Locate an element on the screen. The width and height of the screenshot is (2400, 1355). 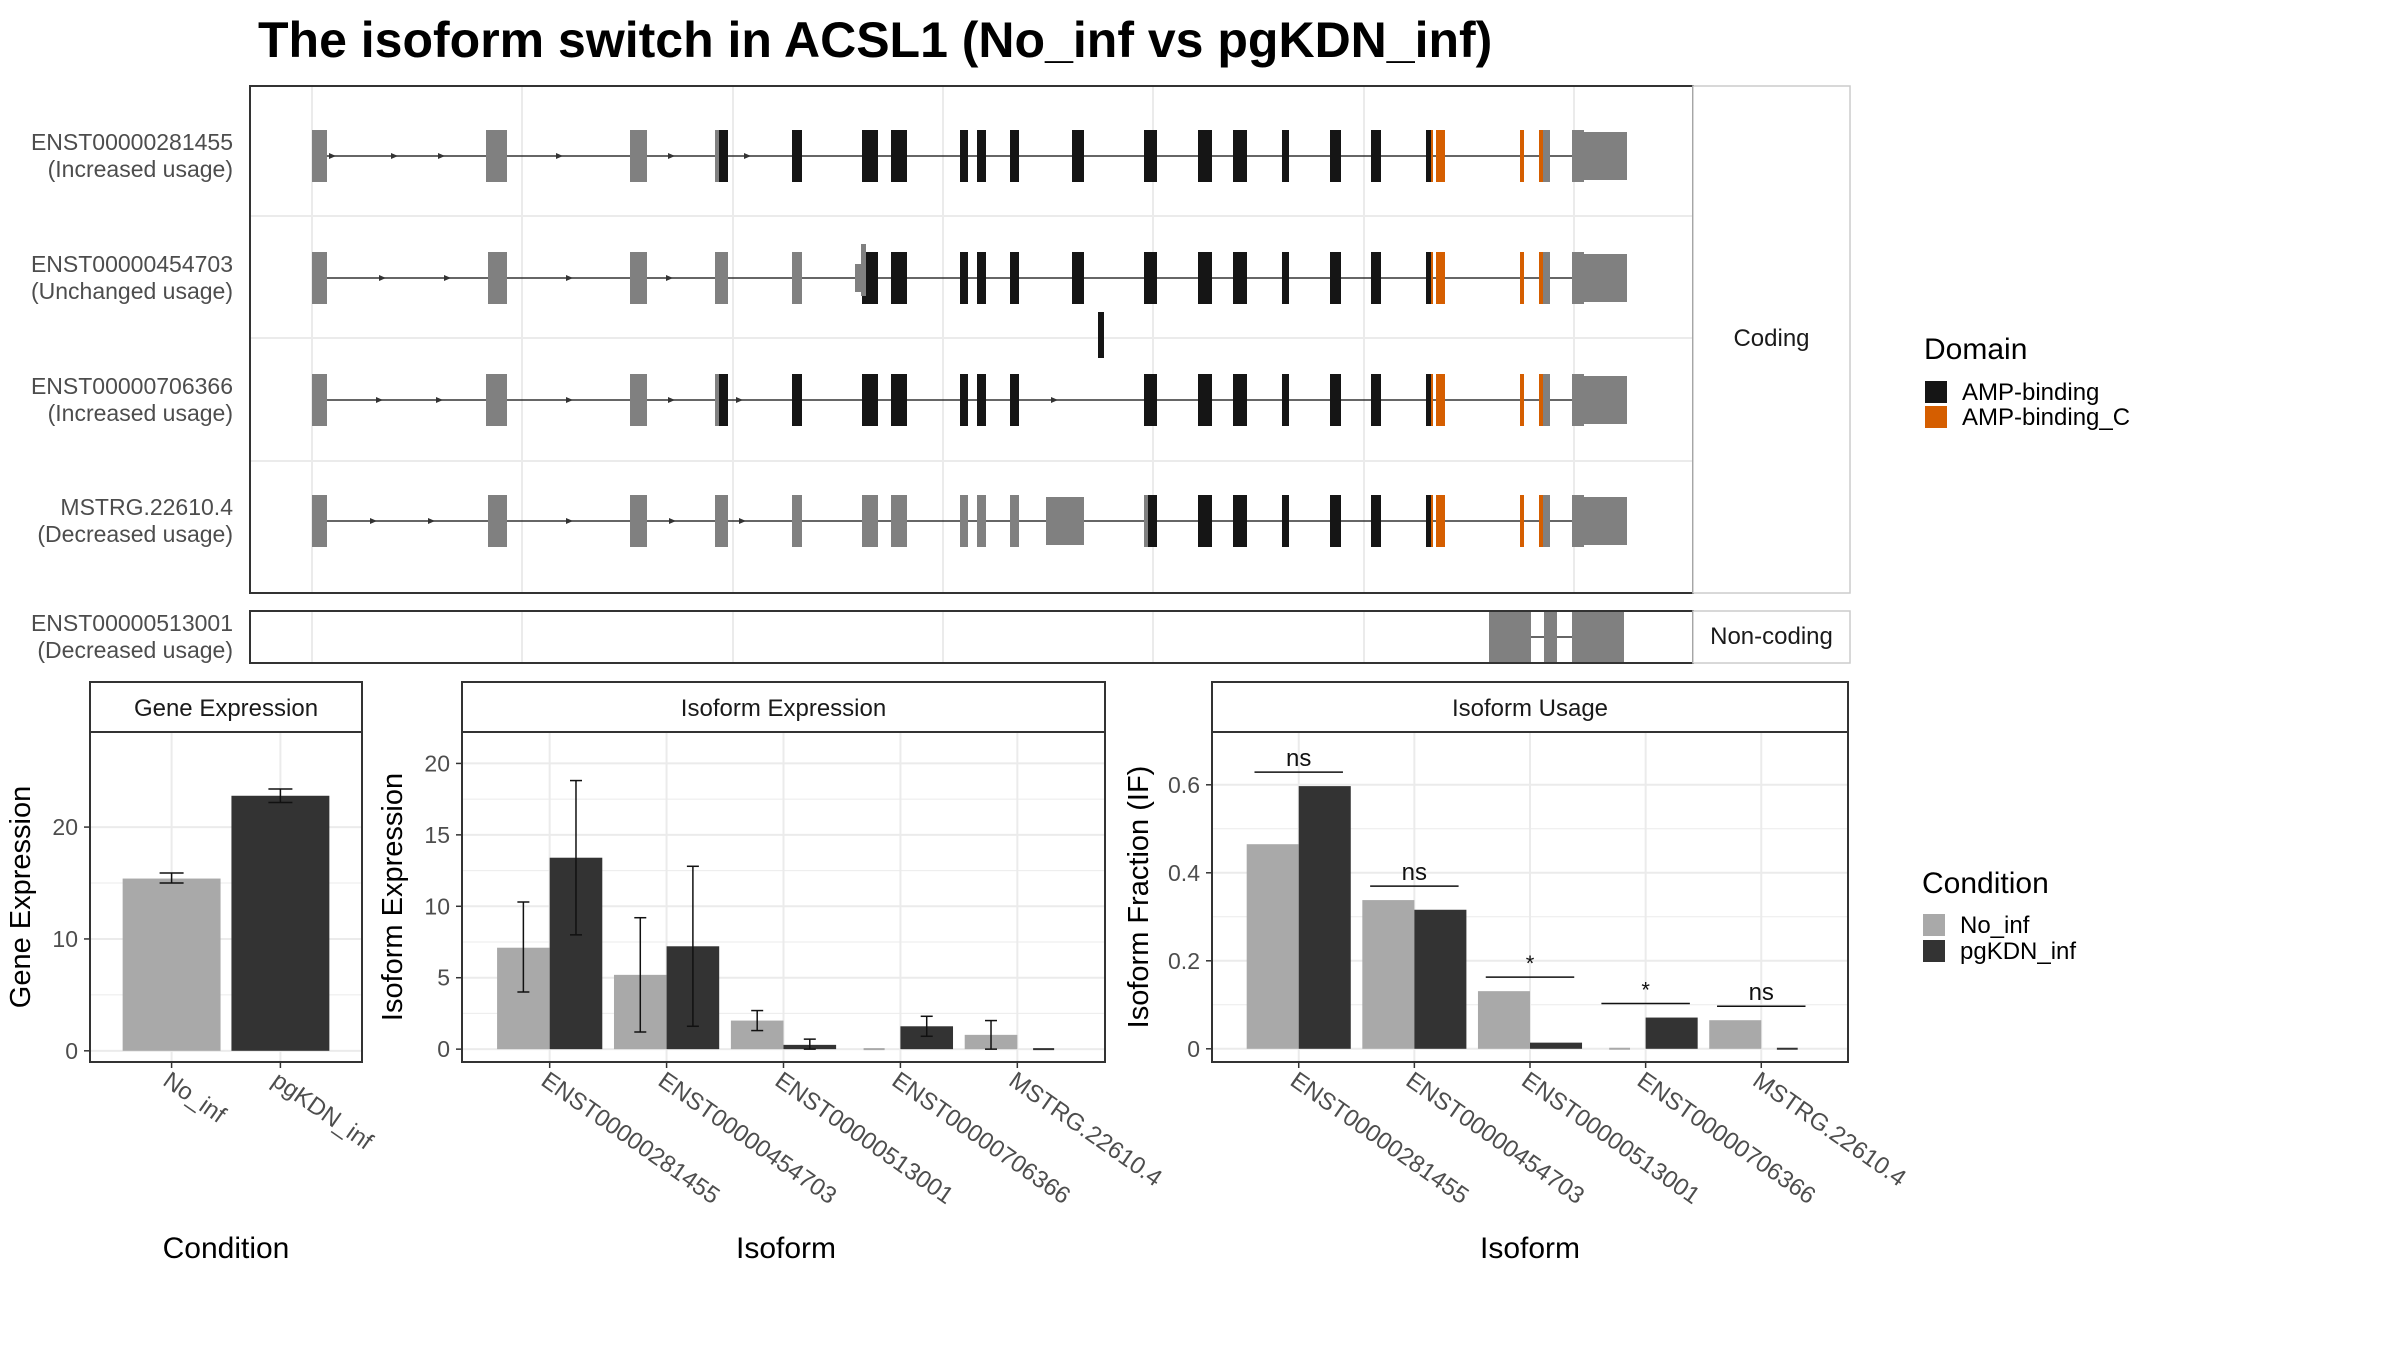
y-axis-title: Isoform Fraction (IF) is located at coordinates (1139, 897).